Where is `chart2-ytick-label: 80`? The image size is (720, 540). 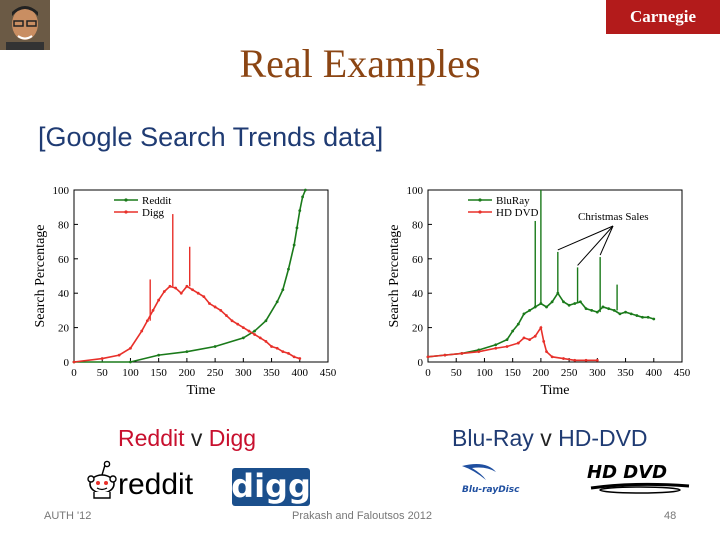 chart2-ytick-label: 80 is located at coordinates (418, 225).